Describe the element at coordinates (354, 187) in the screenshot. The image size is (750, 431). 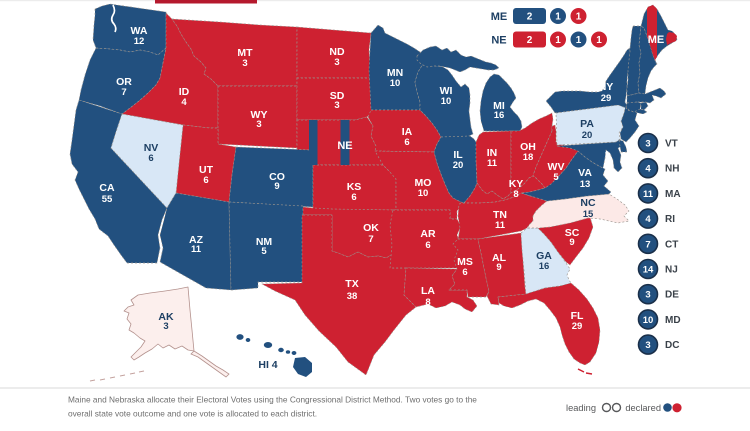
I see `svg-text: KS` at that location.